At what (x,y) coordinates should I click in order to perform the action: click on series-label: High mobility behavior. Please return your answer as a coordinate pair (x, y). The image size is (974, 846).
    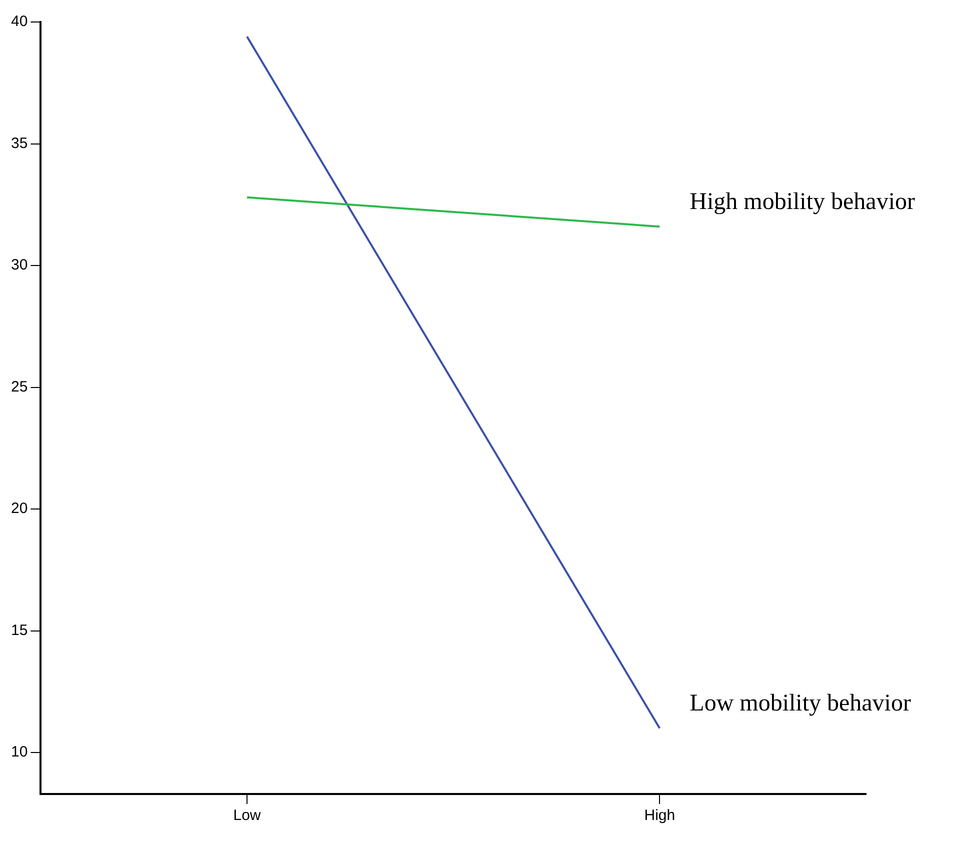
    Looking at the image, I should click on (802, 201).